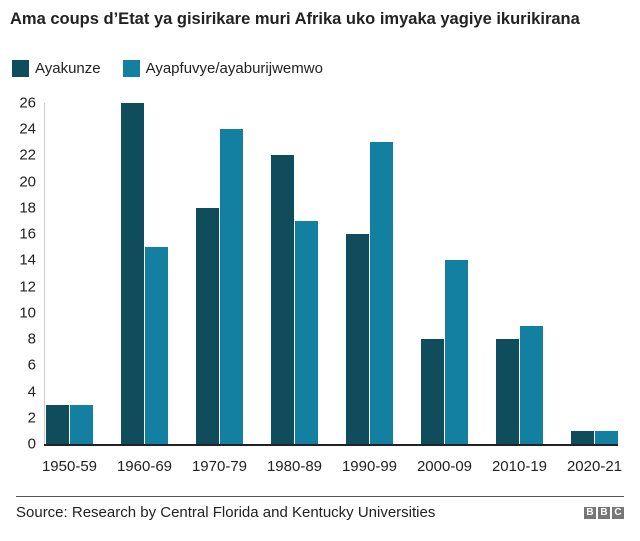  What do you see at coordinates (20, 68) in the screenshot?
I see `legend-swatch-succeeded` at bounding box center [20, 68].